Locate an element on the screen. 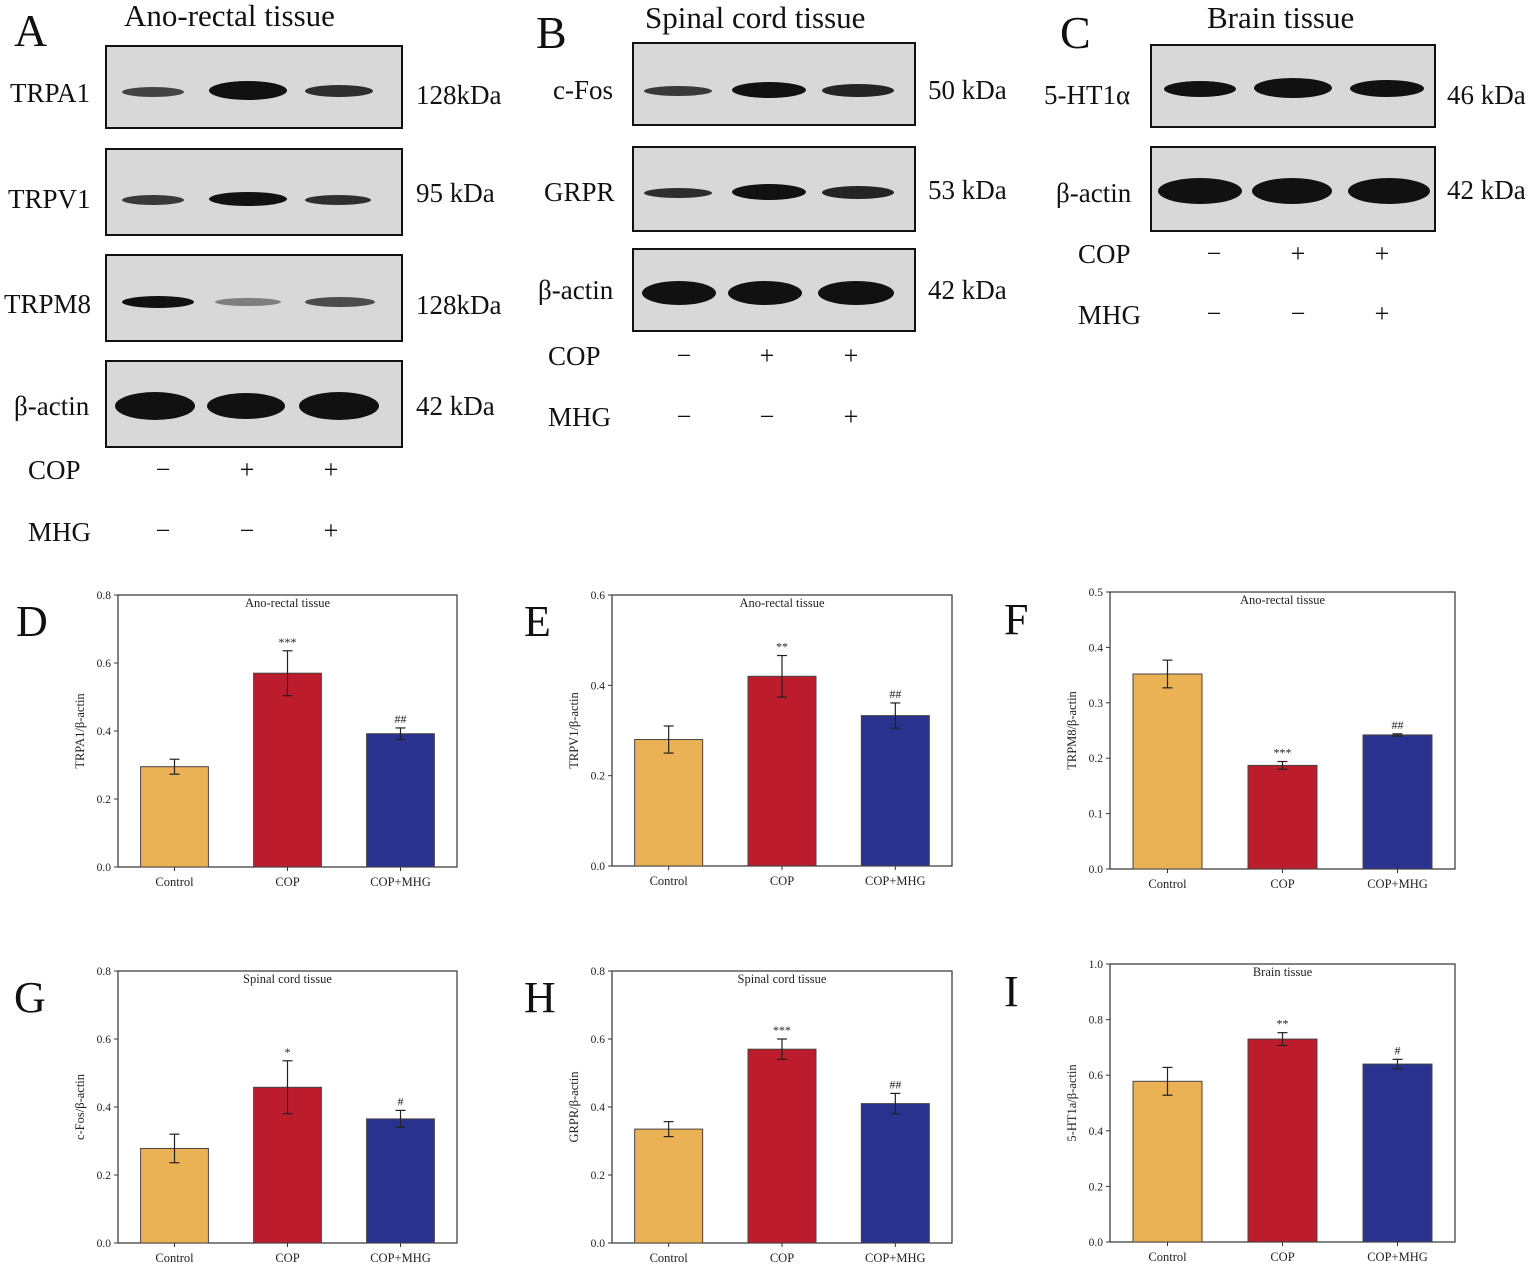  protein-label: TRPV1 is located at coordinates (49, 199).